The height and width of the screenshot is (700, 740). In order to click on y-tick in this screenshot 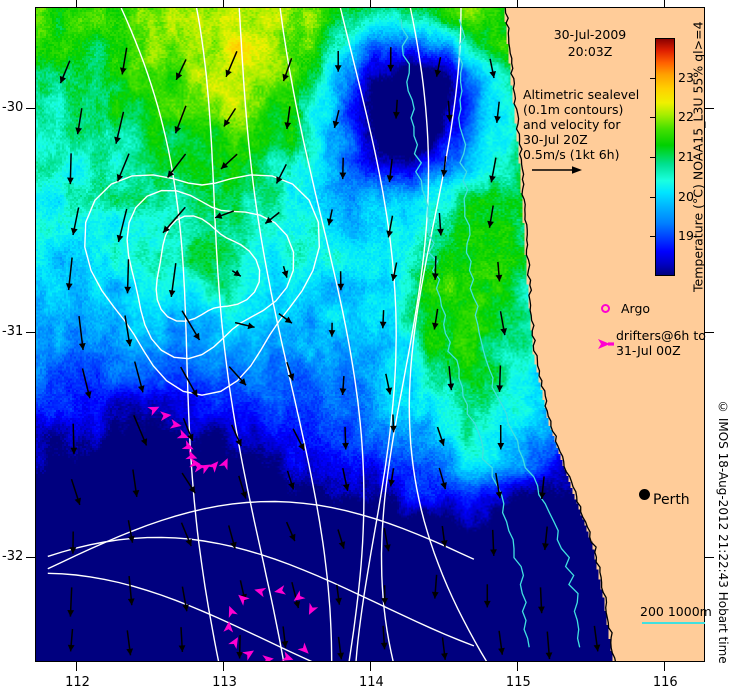, I will do `click(30, 108)`.